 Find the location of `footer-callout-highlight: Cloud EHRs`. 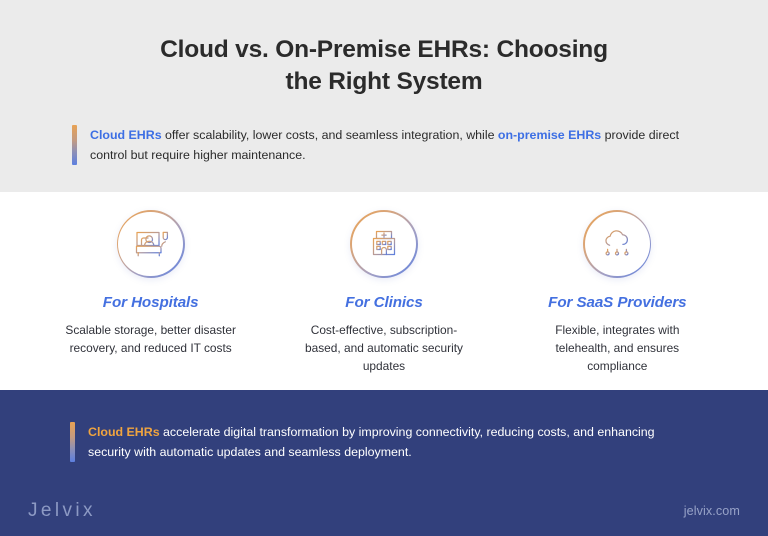

footer-callout-highlight: Cloud EHRs is located at coordinates (124, 432).